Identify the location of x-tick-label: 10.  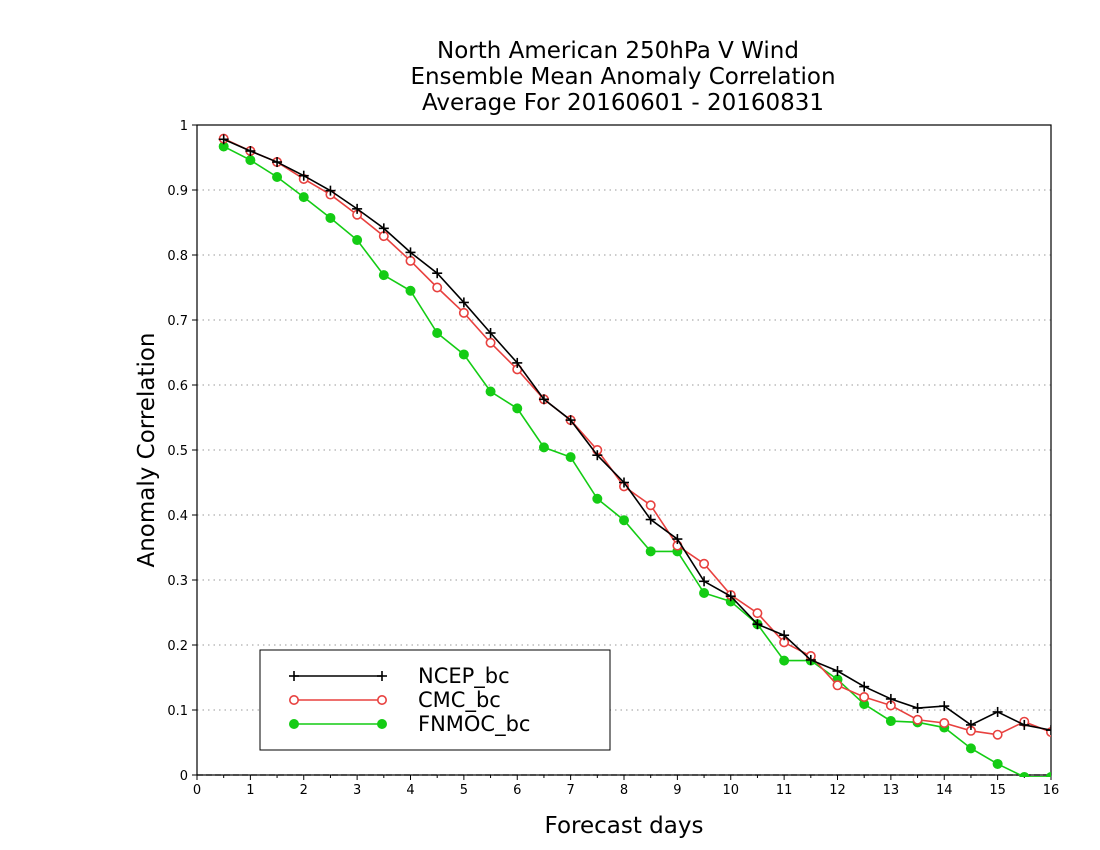
(730, 790).